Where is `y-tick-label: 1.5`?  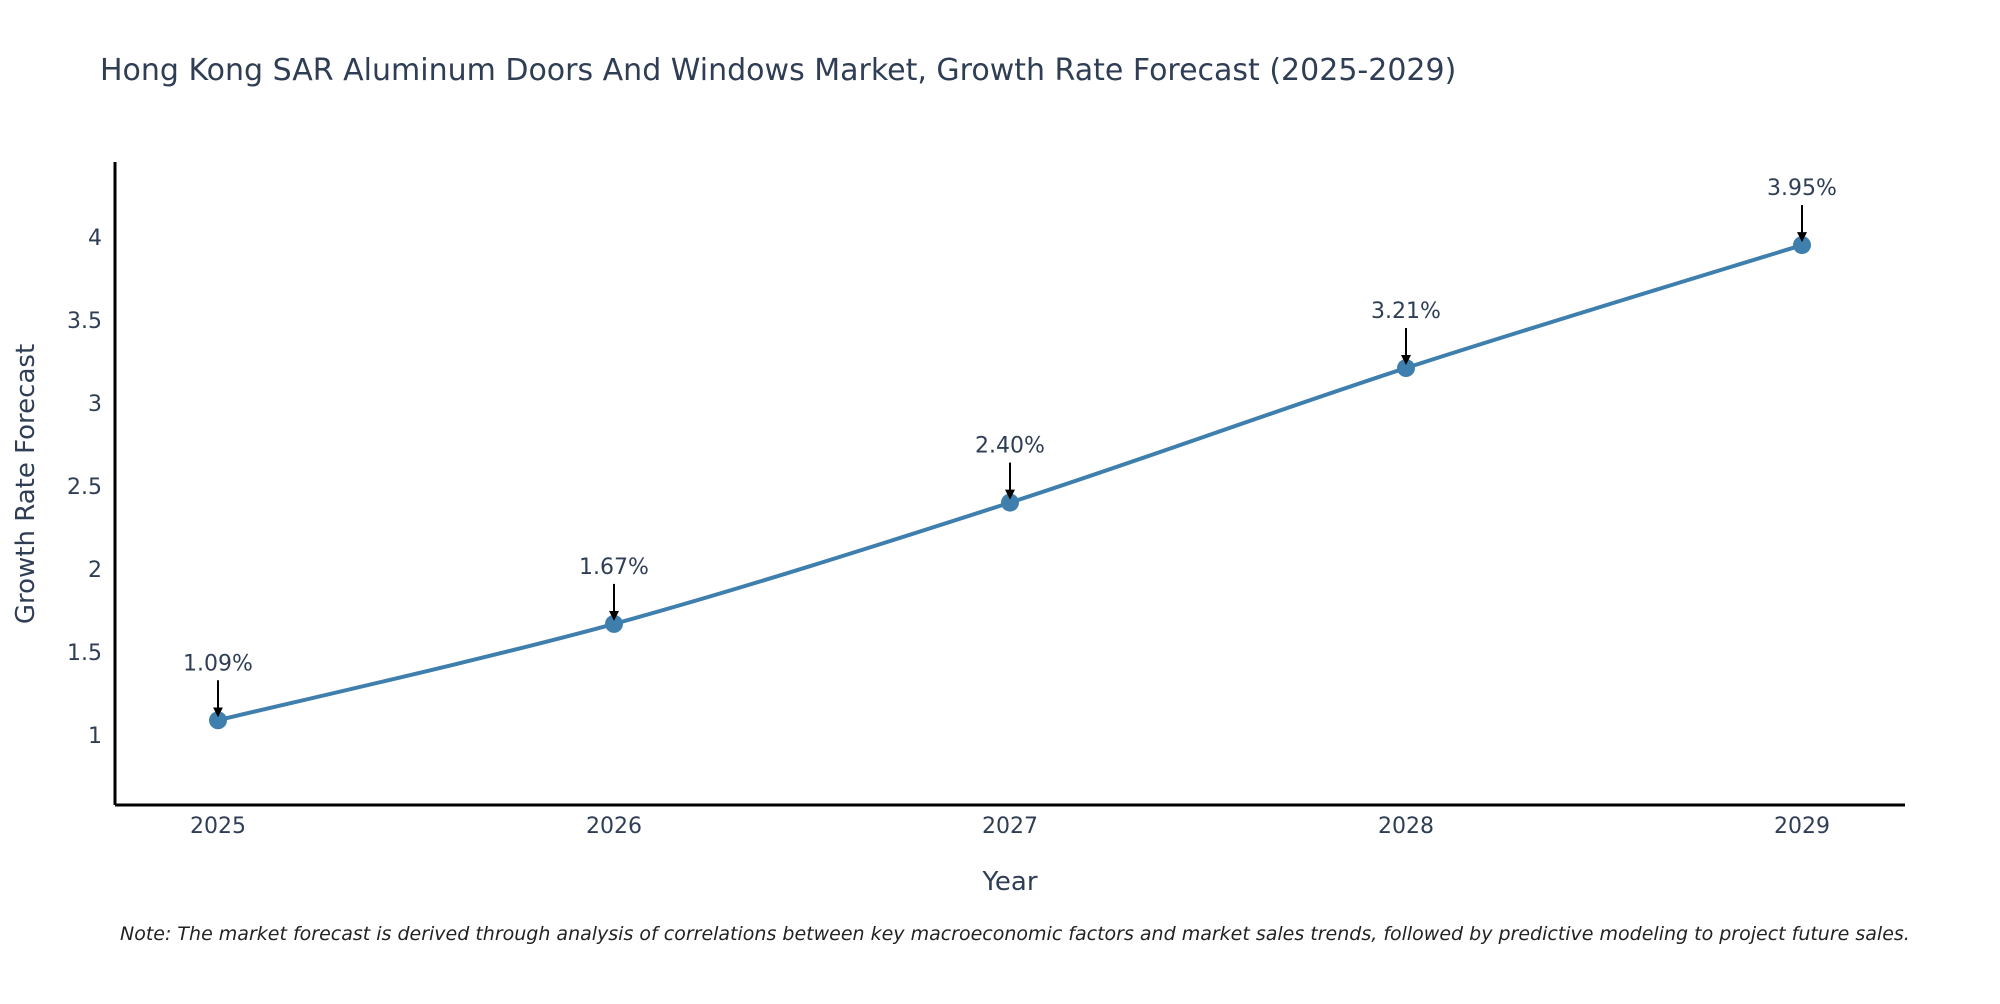 y-tick-label: 1.5 is located at coordinates (84, 653).